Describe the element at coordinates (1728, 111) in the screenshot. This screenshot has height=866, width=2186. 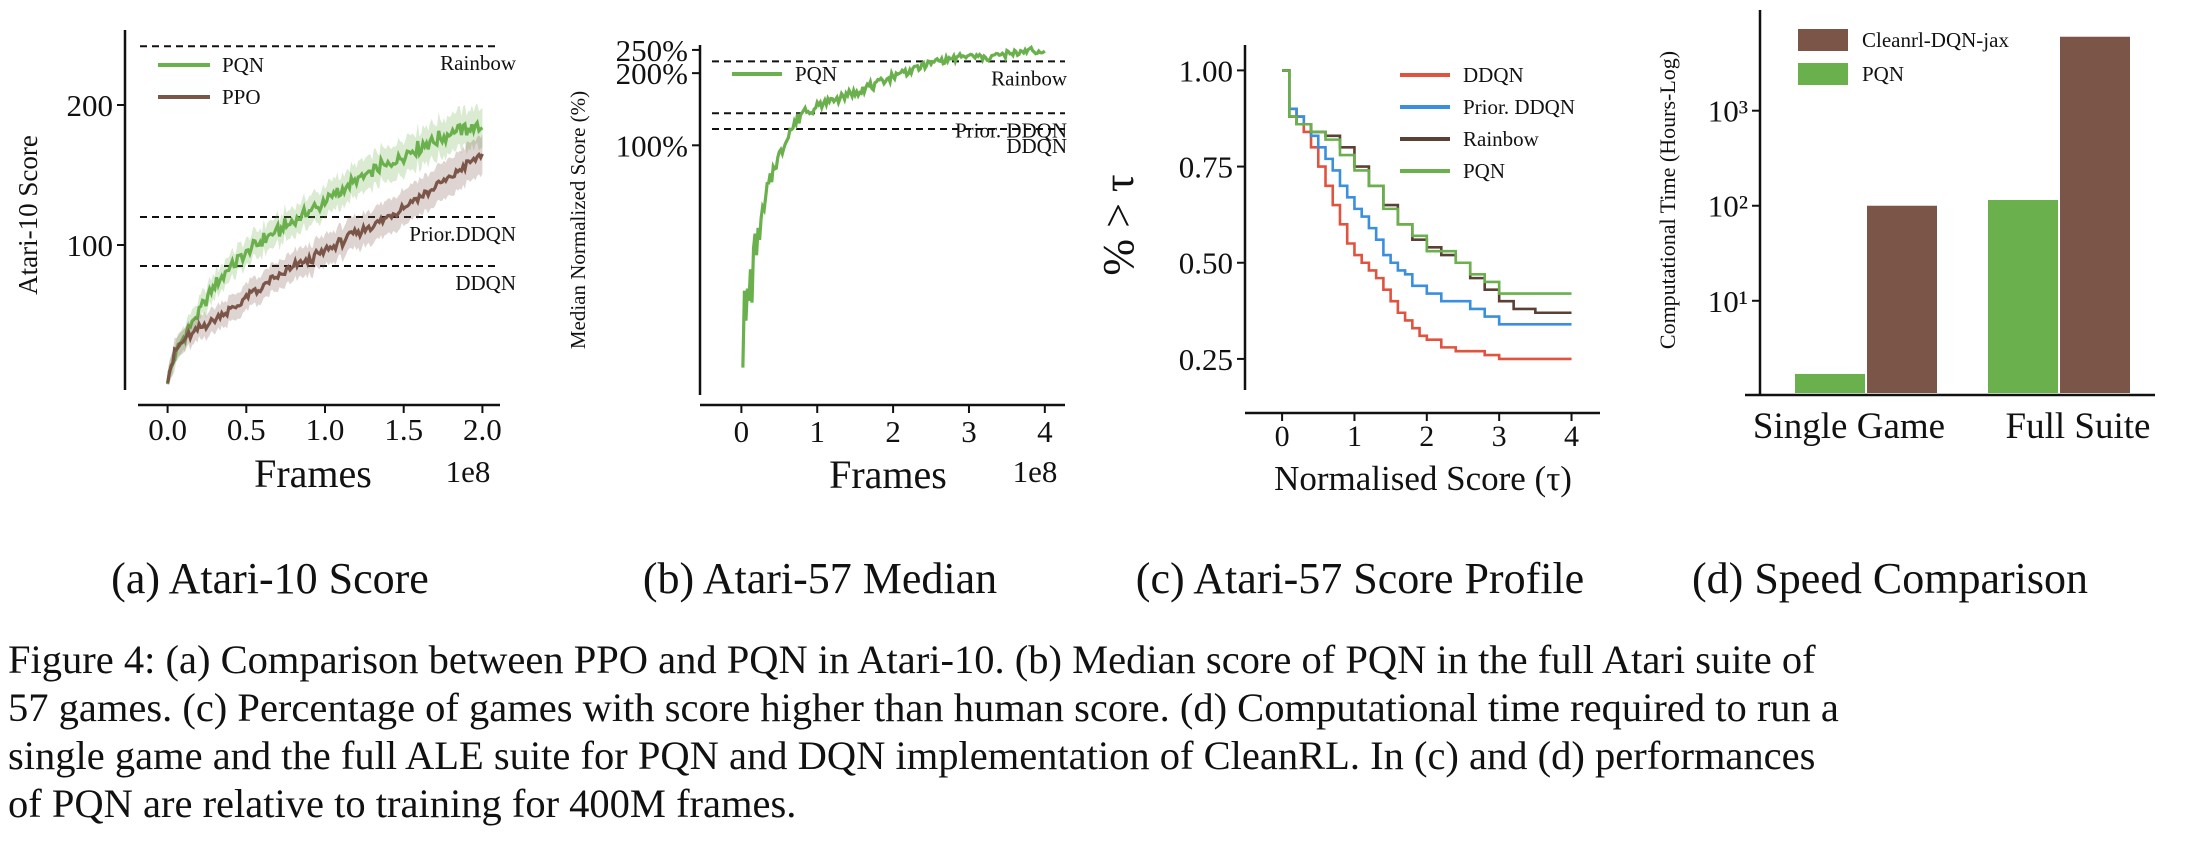
I see `panel-d-y-tick-label: 10³` at that location.